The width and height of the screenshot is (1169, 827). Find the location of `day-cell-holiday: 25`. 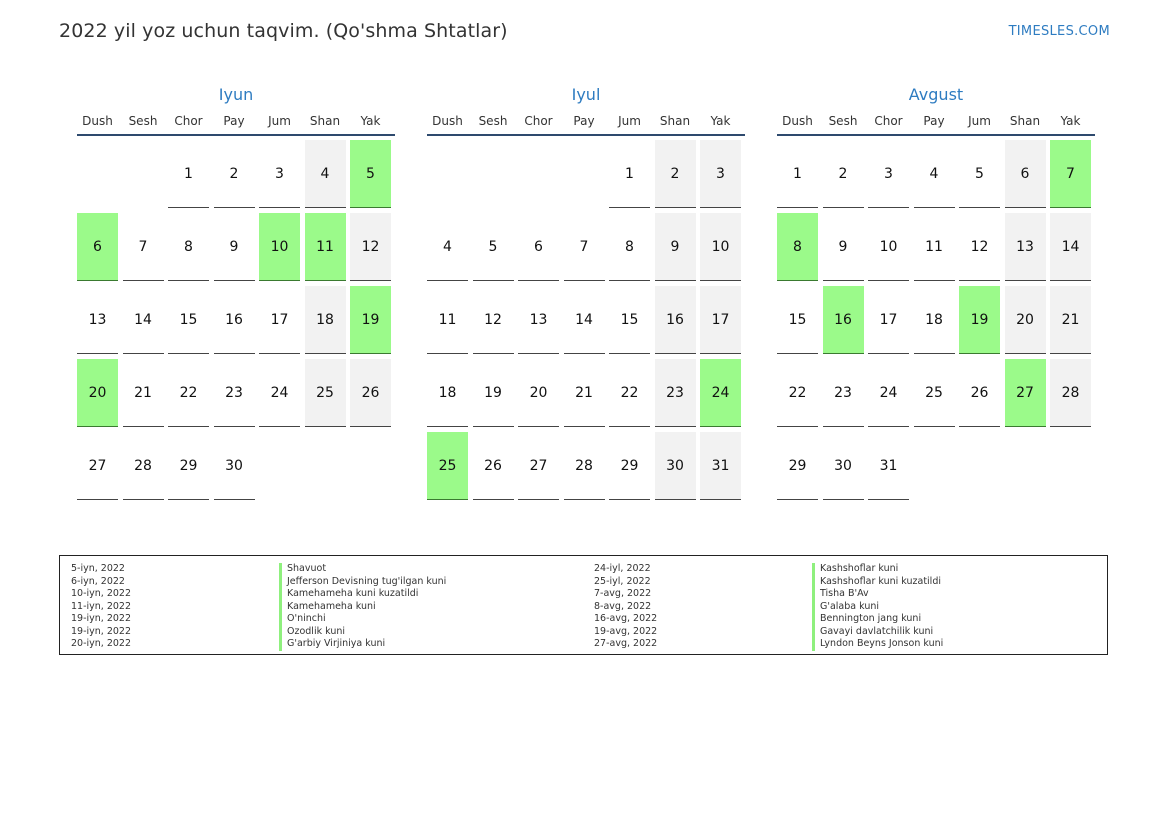

day-cell-holiday: 25 is located at coordinates (447, 466).